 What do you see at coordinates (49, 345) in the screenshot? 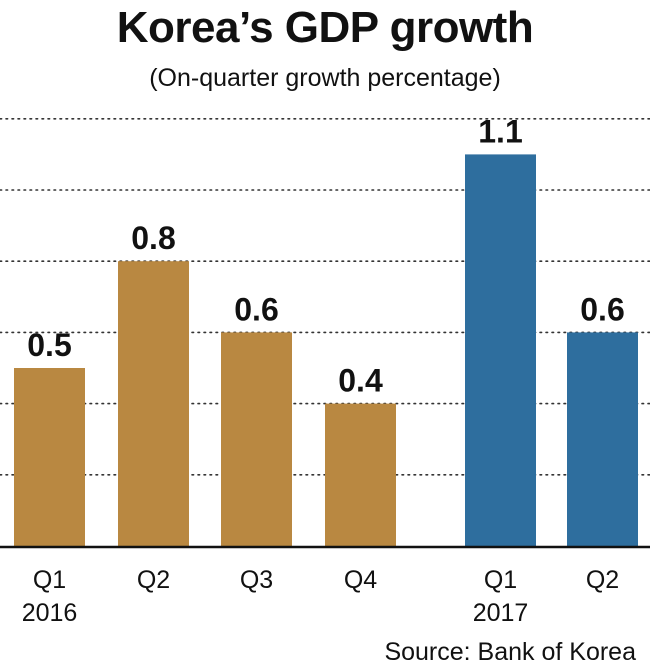
I see `value-label-1: 0.5` at bounding box center [49, 345].